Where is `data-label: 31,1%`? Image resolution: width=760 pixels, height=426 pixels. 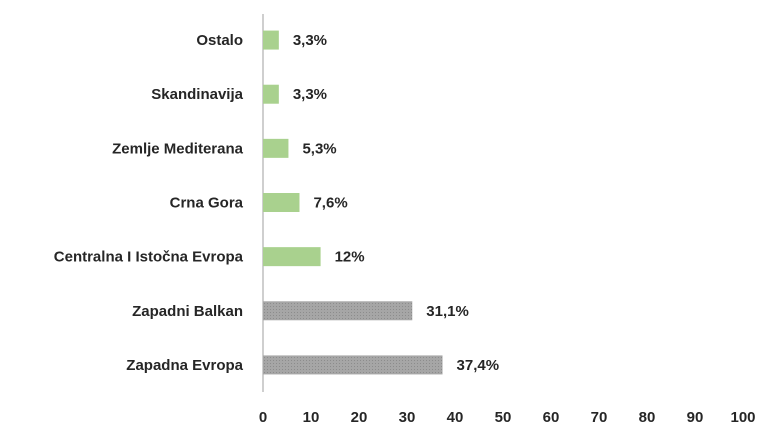
data-label: 31,1% is located at coordinates (447, 311).